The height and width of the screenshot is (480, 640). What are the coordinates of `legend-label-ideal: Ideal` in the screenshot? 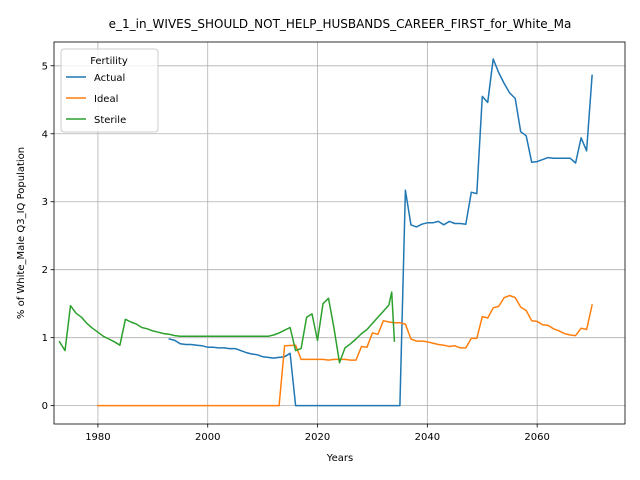 It's located at (106, 99).